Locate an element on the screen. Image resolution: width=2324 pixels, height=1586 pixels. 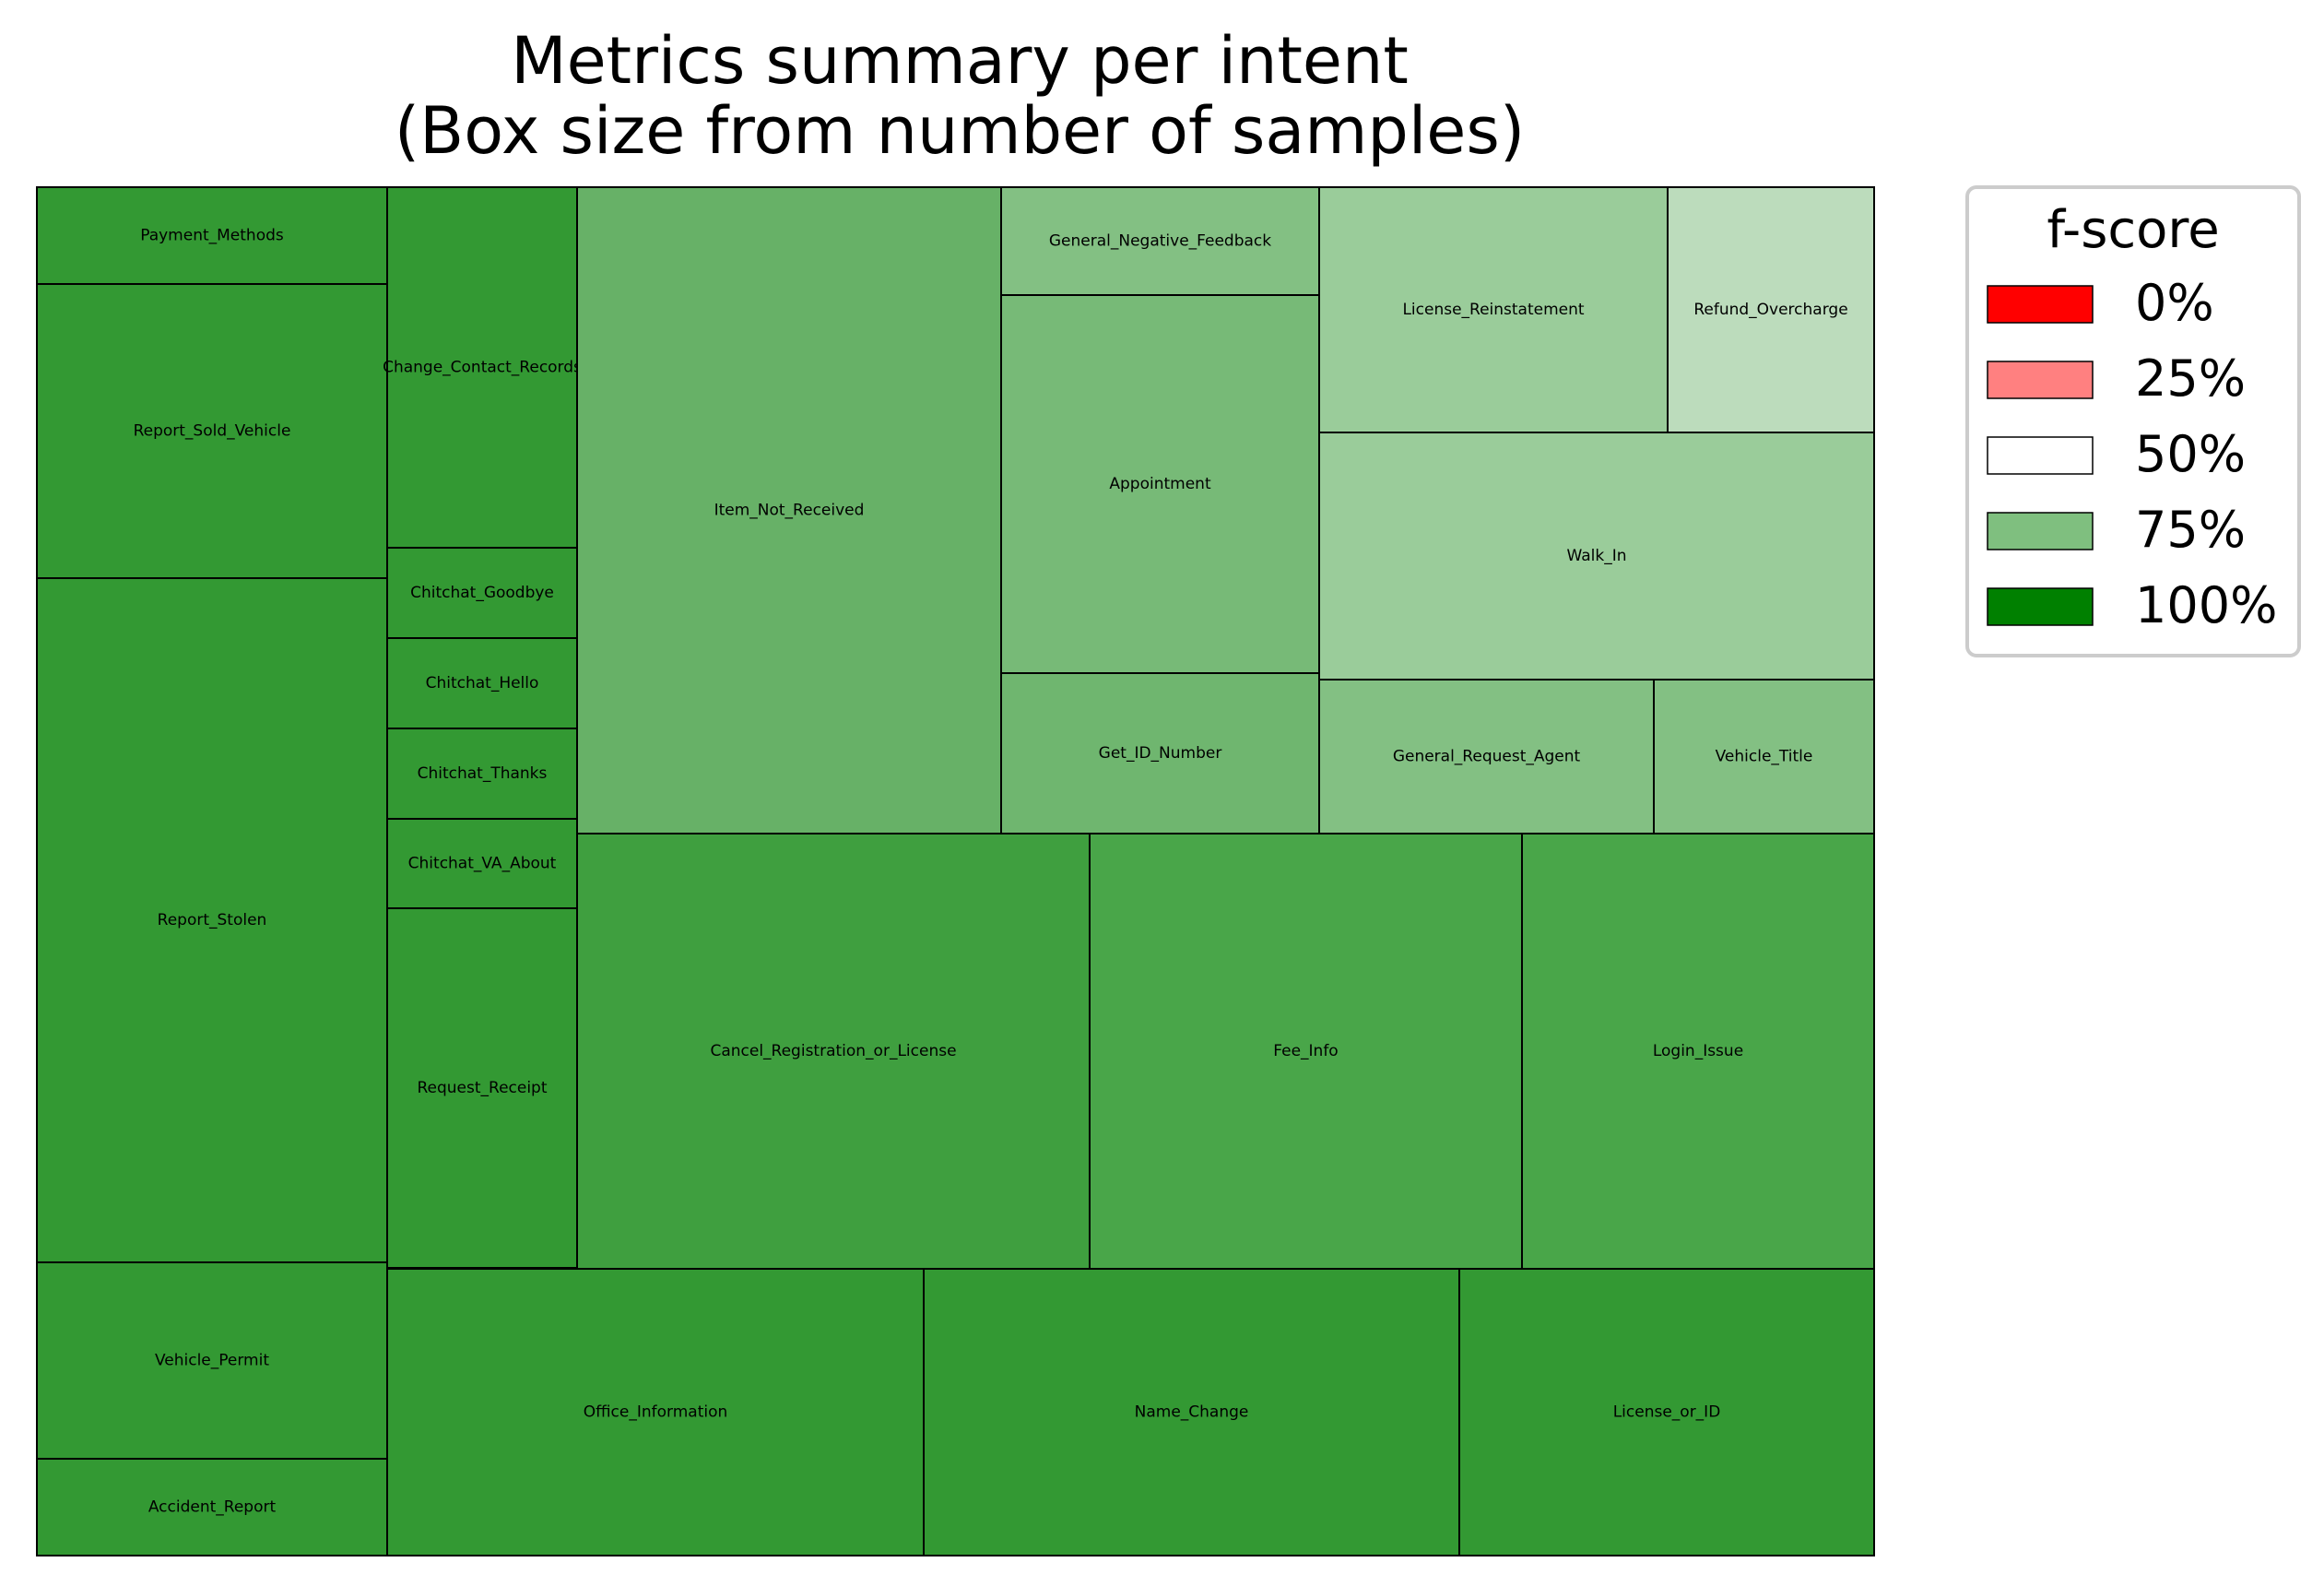
treemap-cell-fee-info: Fee_Info is located at coordinates (1306, 1051).